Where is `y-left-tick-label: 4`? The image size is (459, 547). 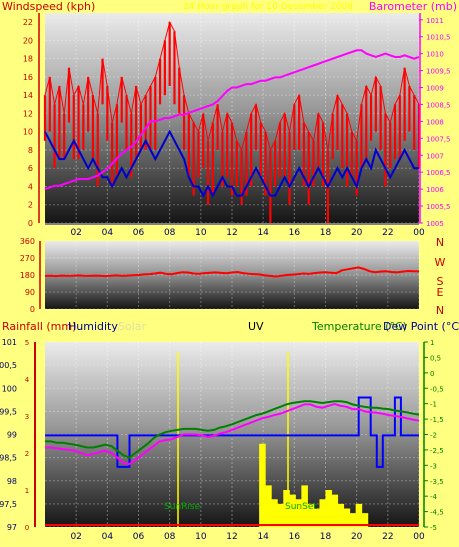 y-left-tick-label: 4 is located at coordinates (30, 186).